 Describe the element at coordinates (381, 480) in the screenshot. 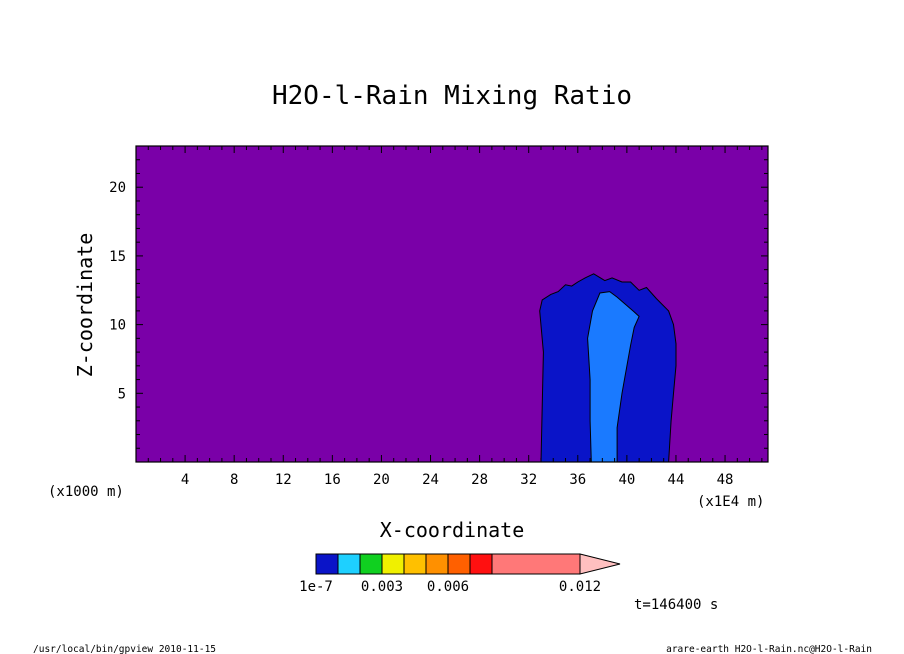

I see `x-tick-label: 20` at that location.